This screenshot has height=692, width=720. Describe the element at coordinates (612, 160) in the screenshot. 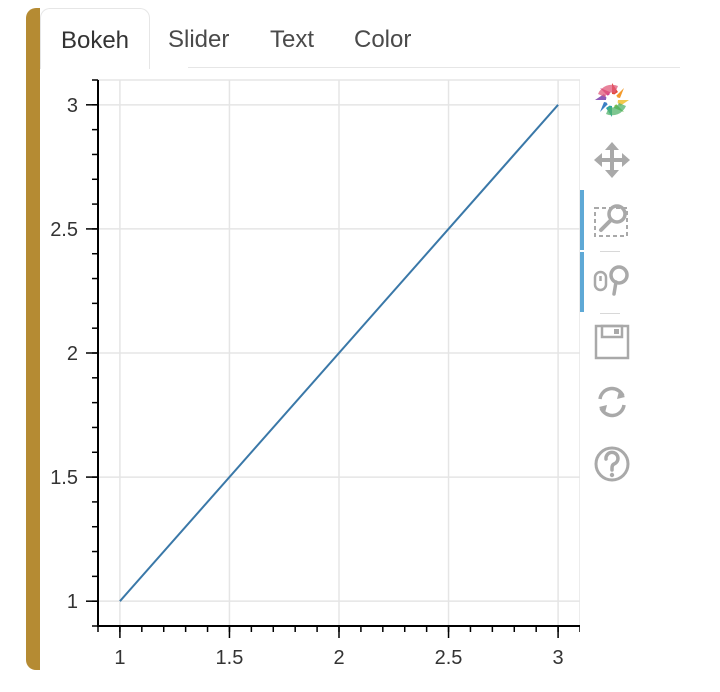

I see `pan-icon` at that location.